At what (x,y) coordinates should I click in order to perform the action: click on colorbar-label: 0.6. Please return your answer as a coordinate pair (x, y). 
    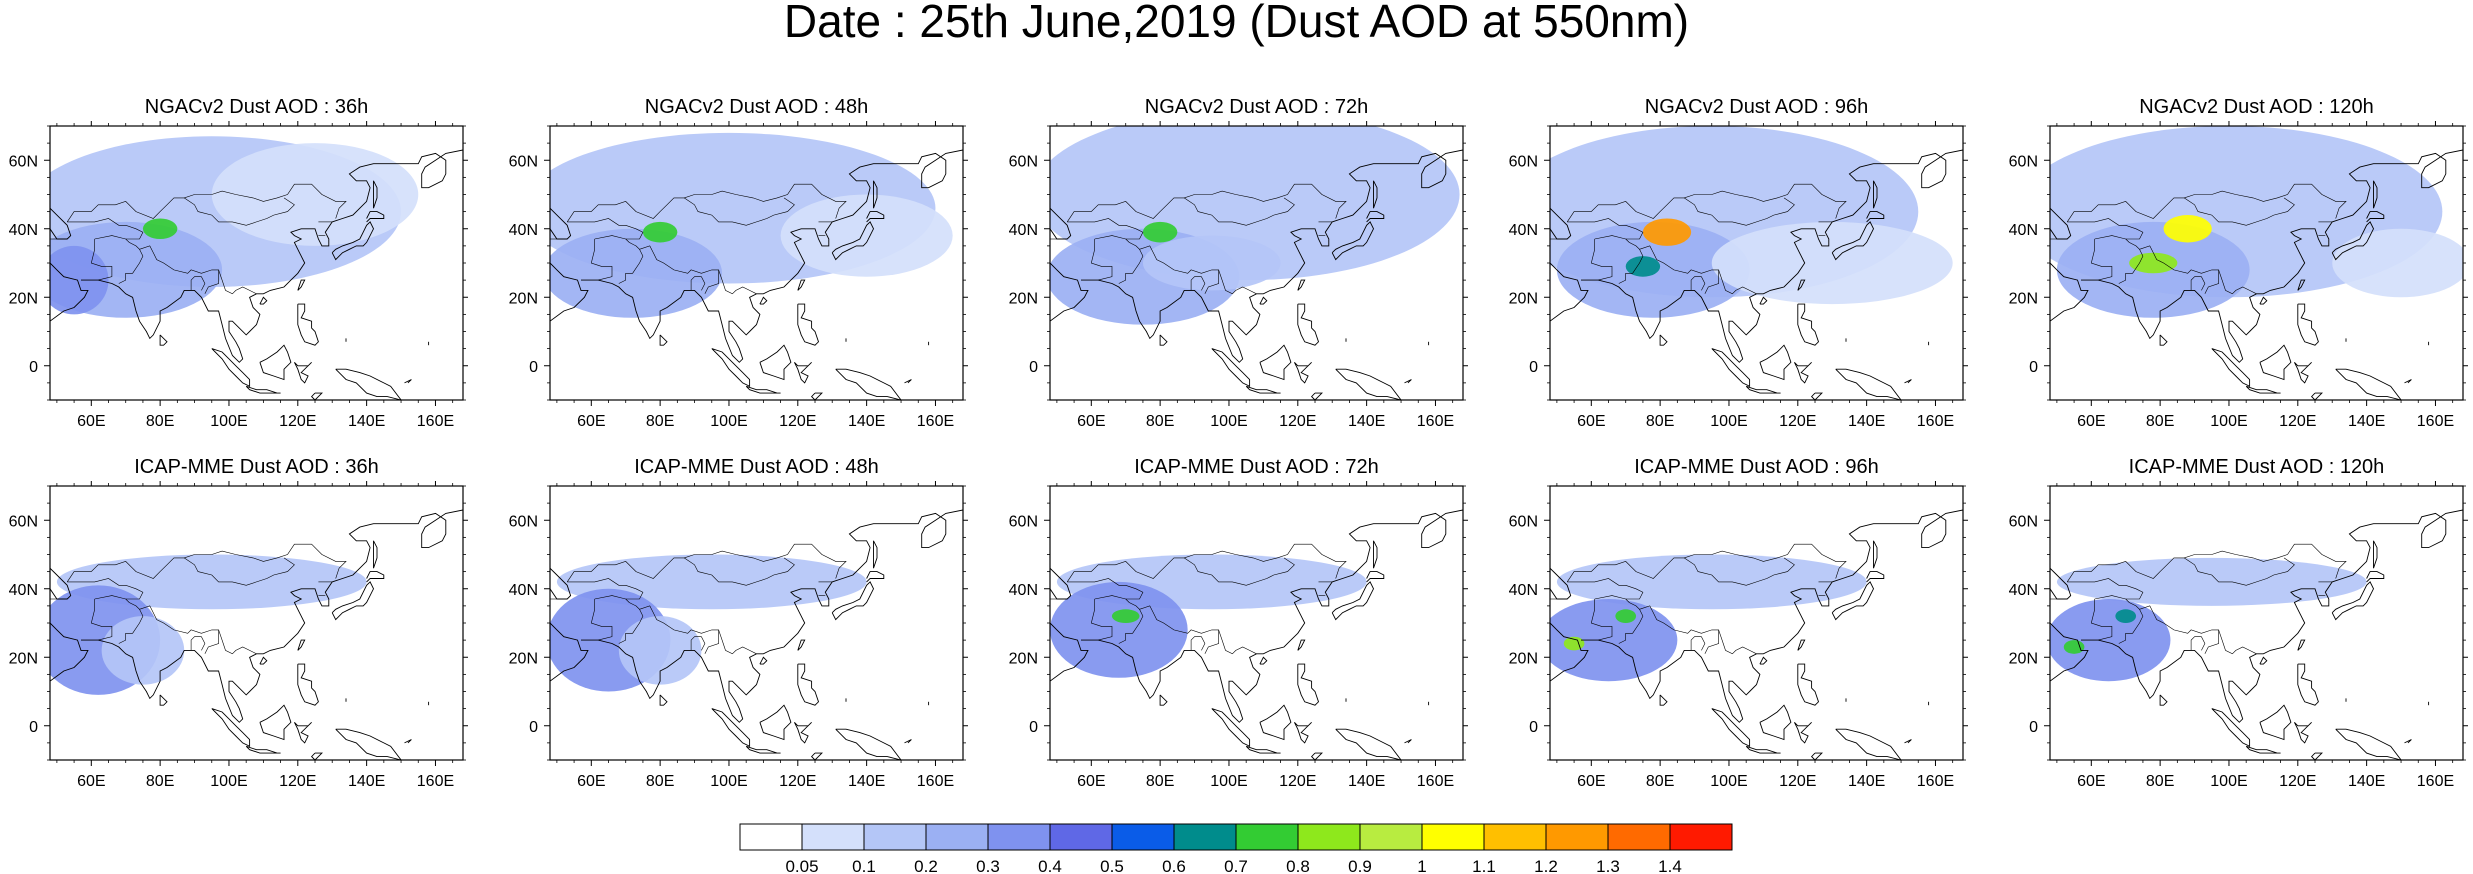
    Looking at the image, I should click on (1174, 865).